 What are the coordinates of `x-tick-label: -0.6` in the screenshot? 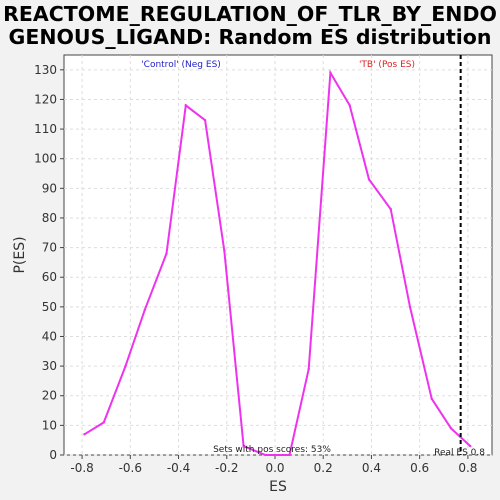 It's located at (130, 468).